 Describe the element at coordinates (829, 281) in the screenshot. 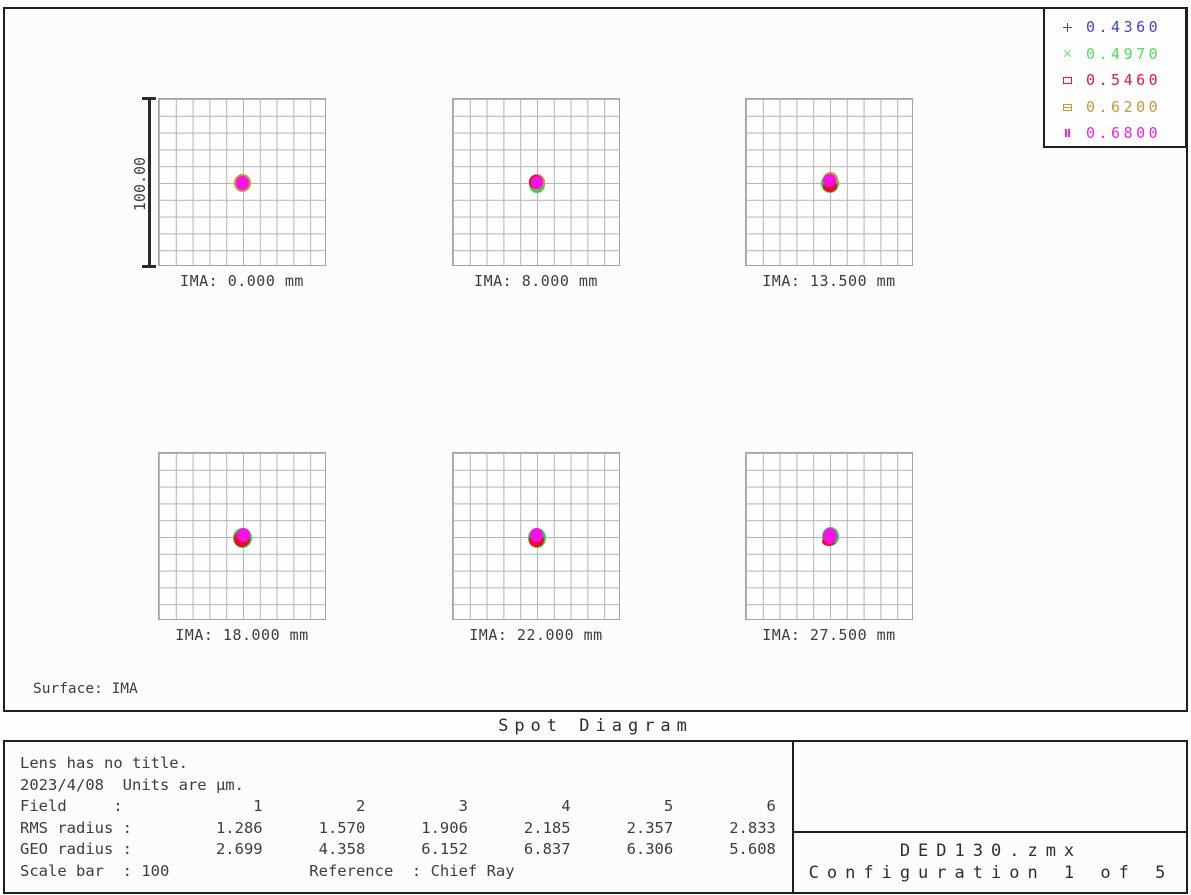

I see `ima-label: IMA: 13.500 mm` at that location.